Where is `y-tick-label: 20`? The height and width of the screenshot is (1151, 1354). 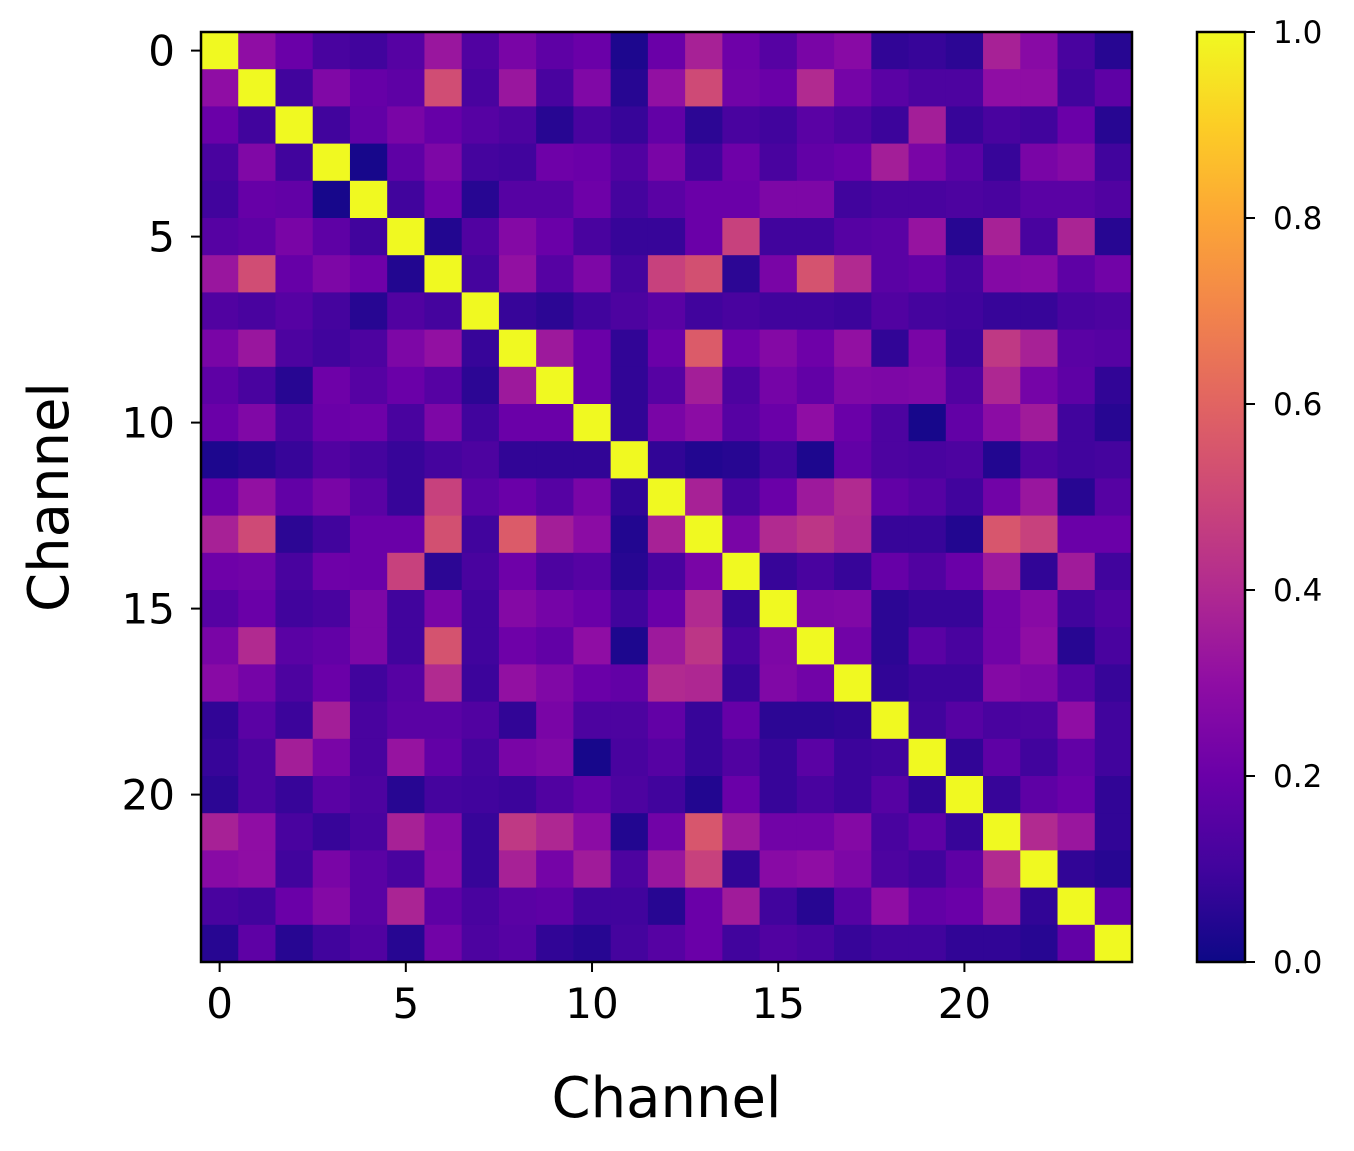 y-tick-label: 20 is located at coordinates (148, 795).